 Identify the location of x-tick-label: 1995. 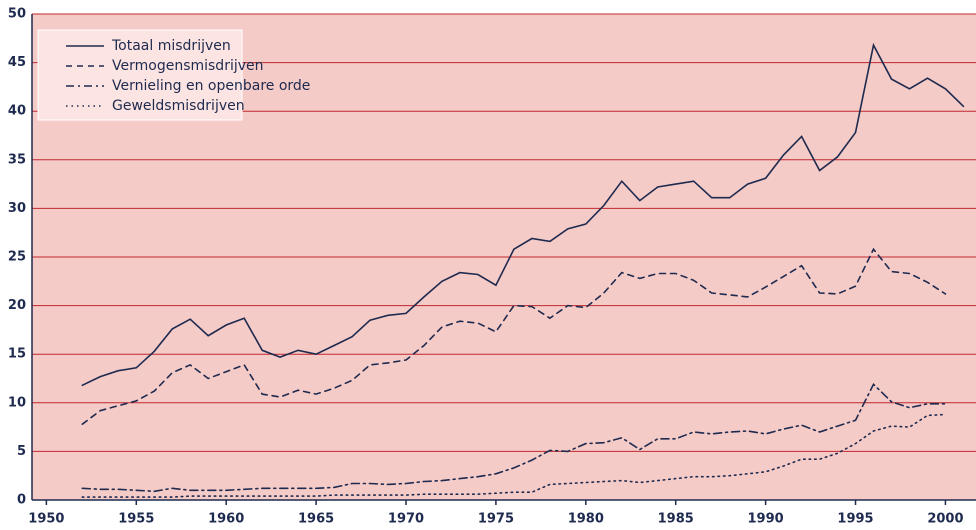
(855, 519).